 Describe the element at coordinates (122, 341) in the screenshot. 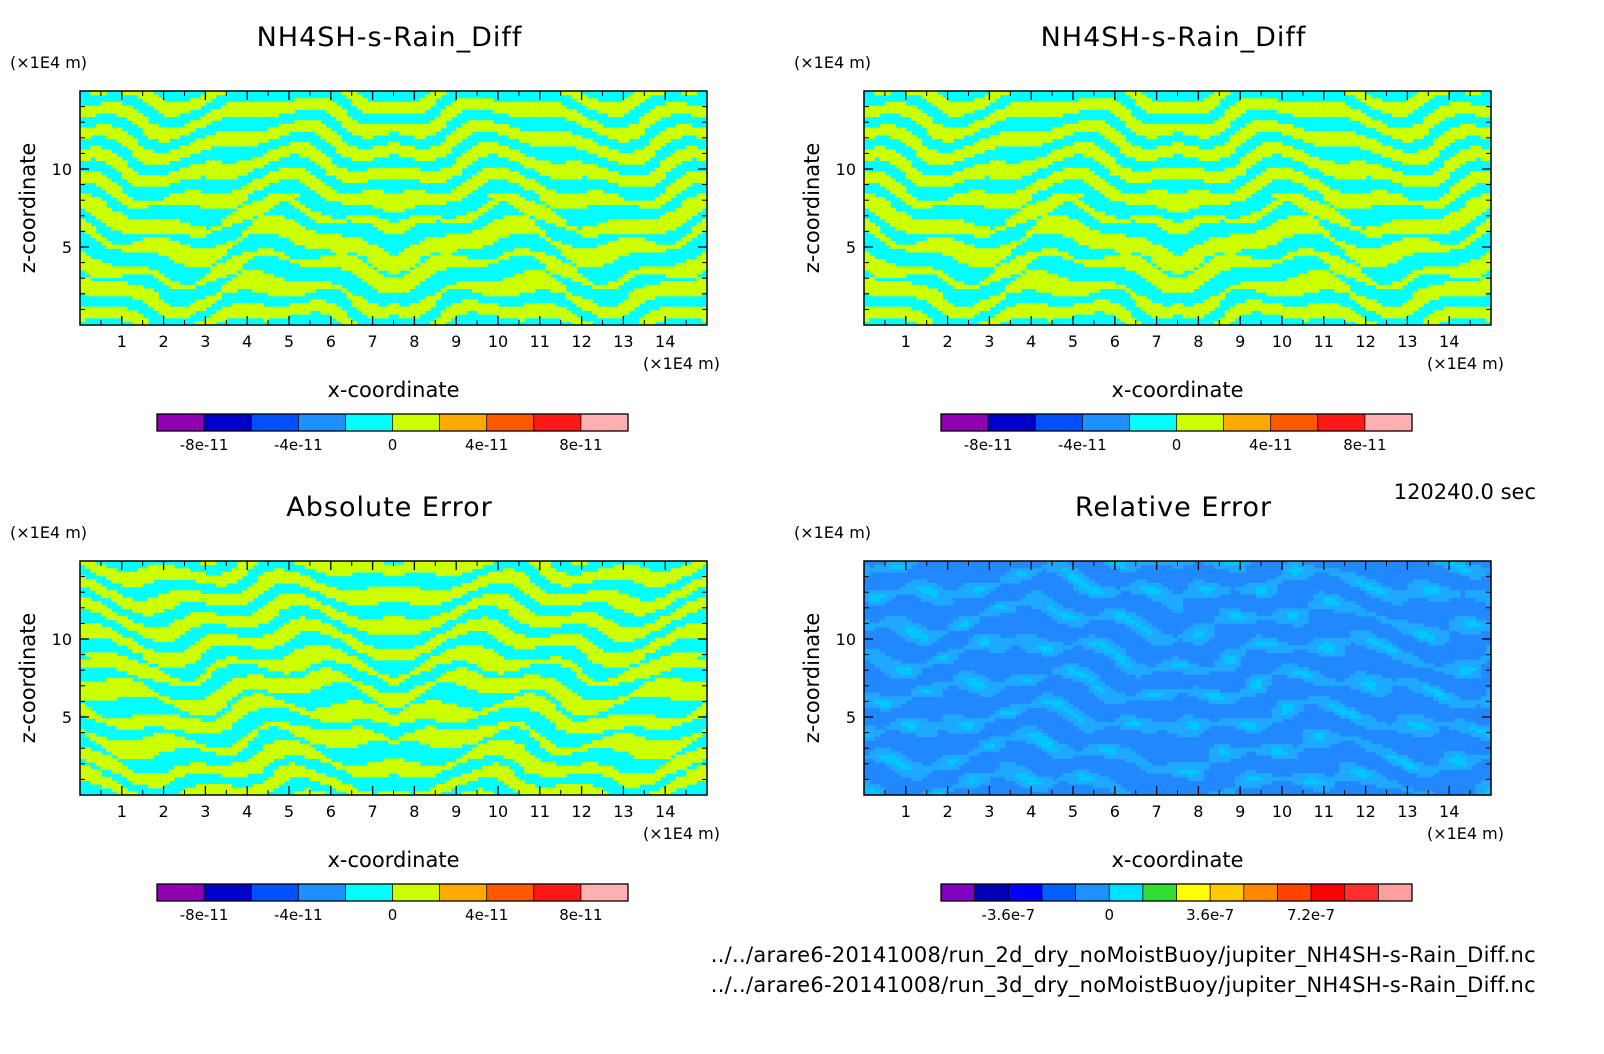

I see `x-tick-label: 1` at that location.